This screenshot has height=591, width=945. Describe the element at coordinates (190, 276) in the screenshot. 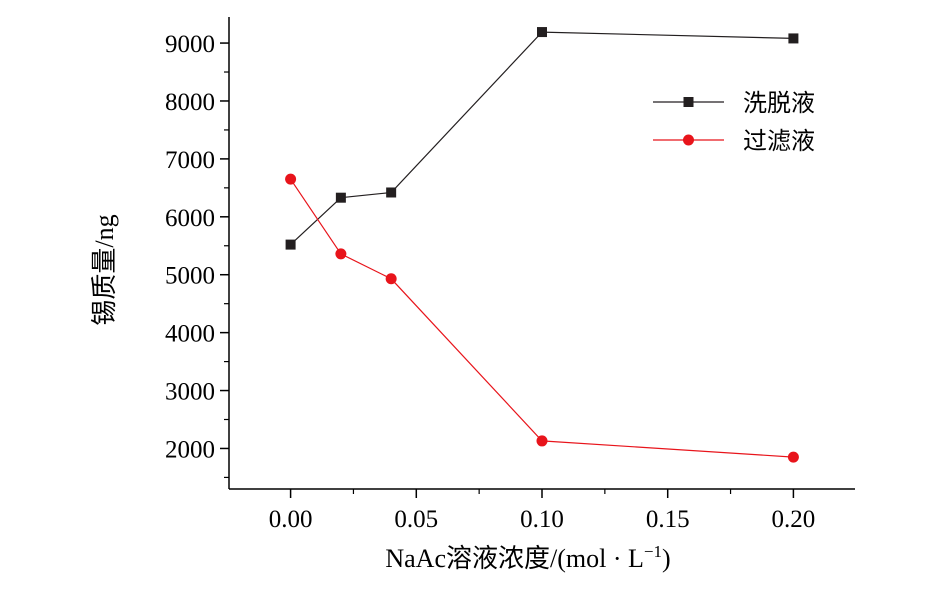

I see `y-tick-label: 5000` at that location.